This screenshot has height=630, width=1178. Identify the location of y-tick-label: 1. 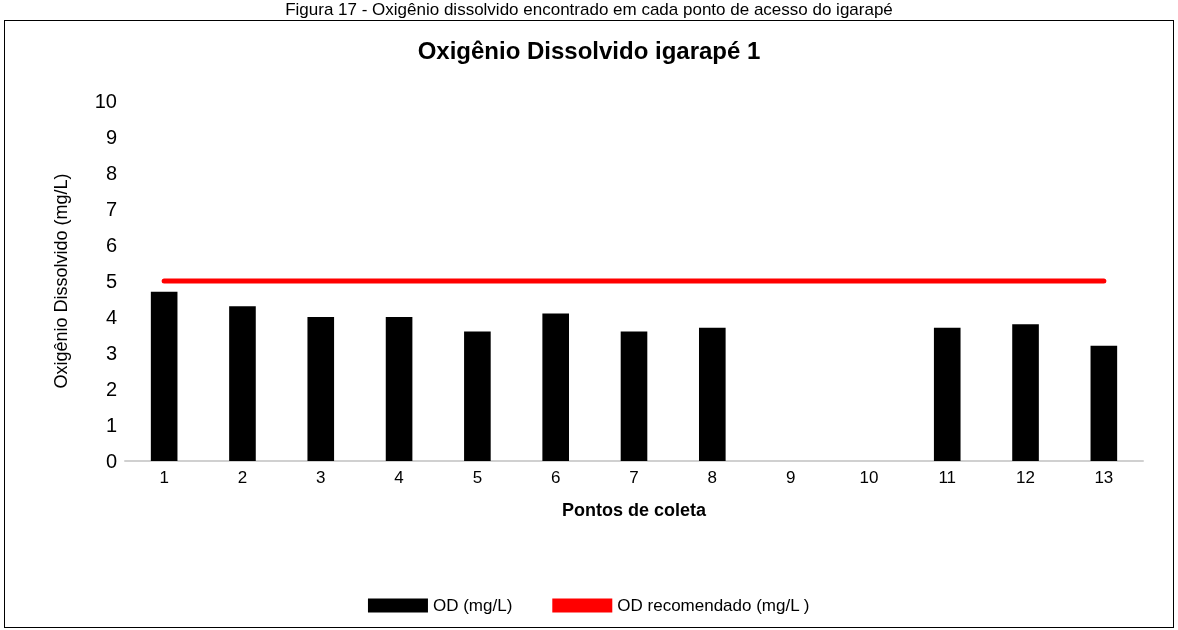
(111, 425).